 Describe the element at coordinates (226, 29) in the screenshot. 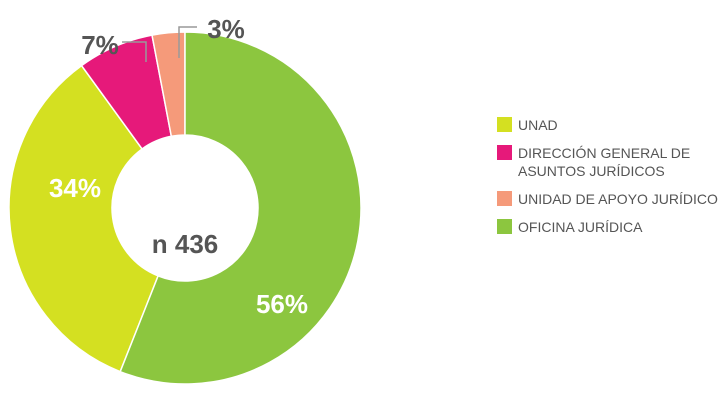

I see `value-label: 3%` at that location.